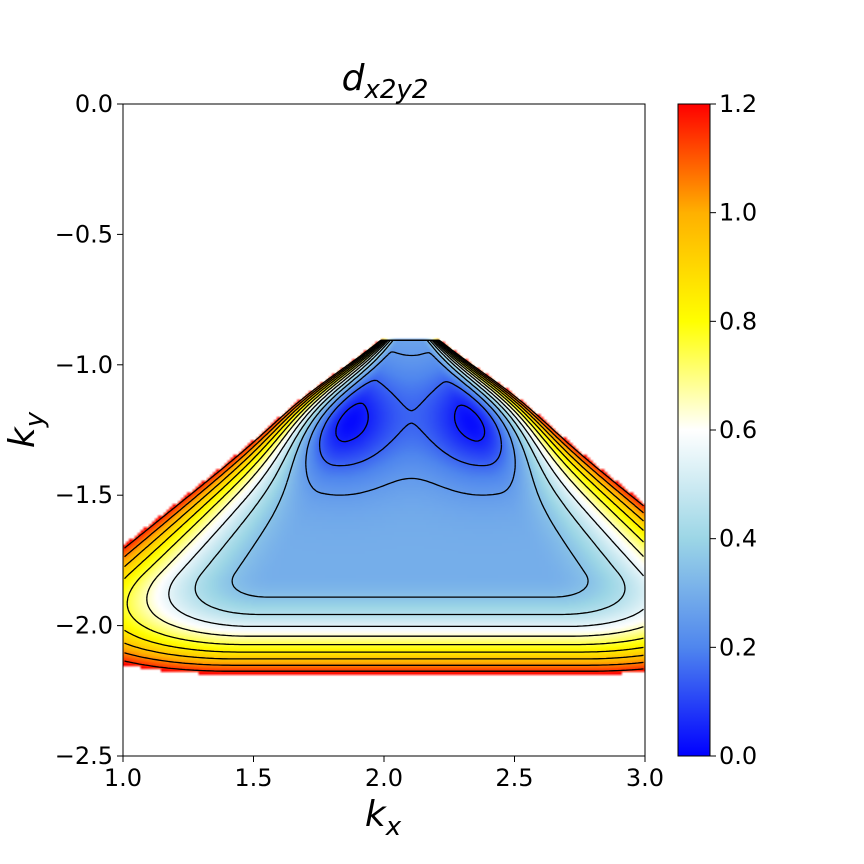 The width and height of the screenshot is (864, 864). I want to click on y-tick-label: 0.0, so click(94, 104).